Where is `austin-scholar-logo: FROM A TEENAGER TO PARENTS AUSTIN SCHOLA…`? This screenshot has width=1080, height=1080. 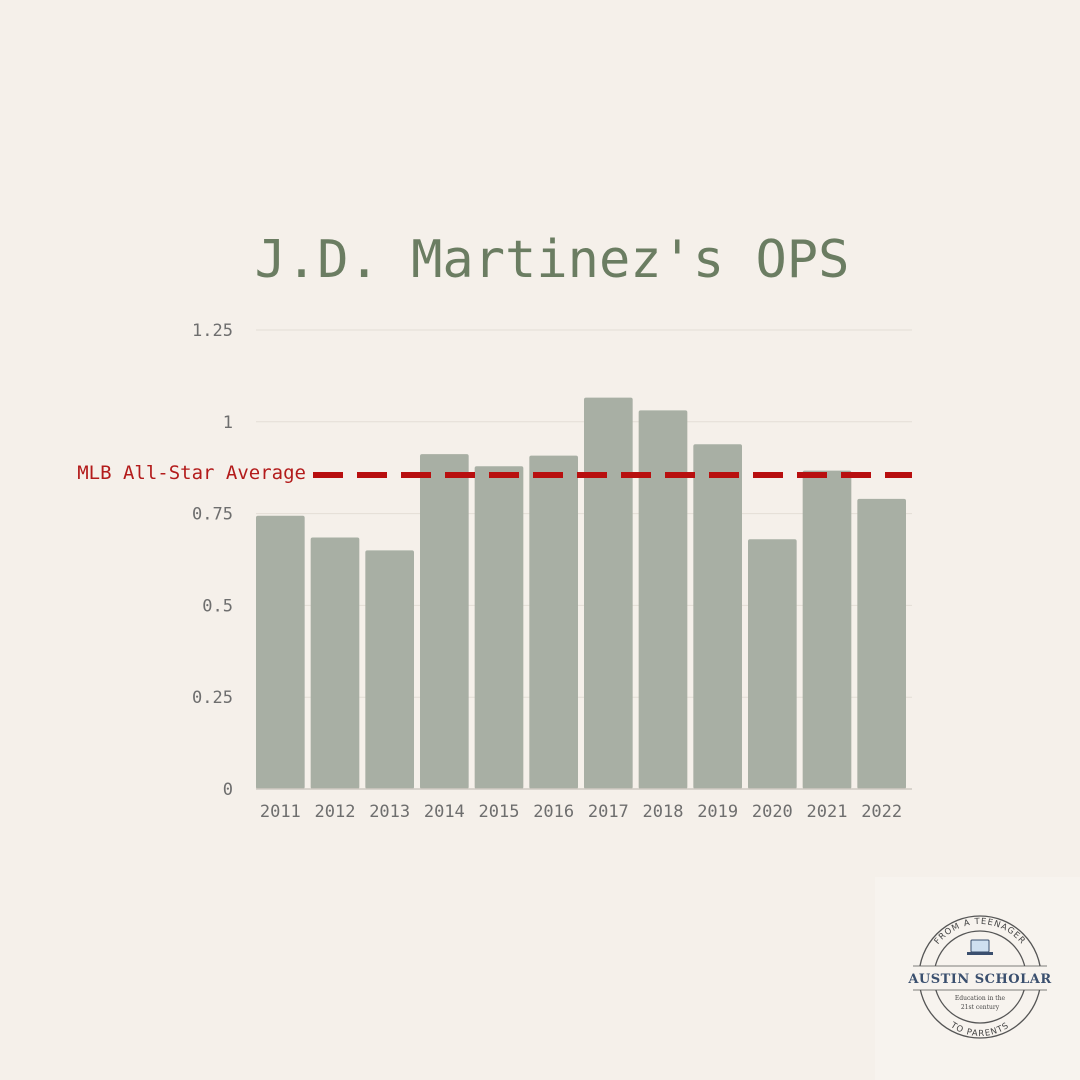 austin-scholar-logo: FROM A TEENAGER TO PARENTS AUSTIN SCHOLA… is located at coordinates (977, 978).